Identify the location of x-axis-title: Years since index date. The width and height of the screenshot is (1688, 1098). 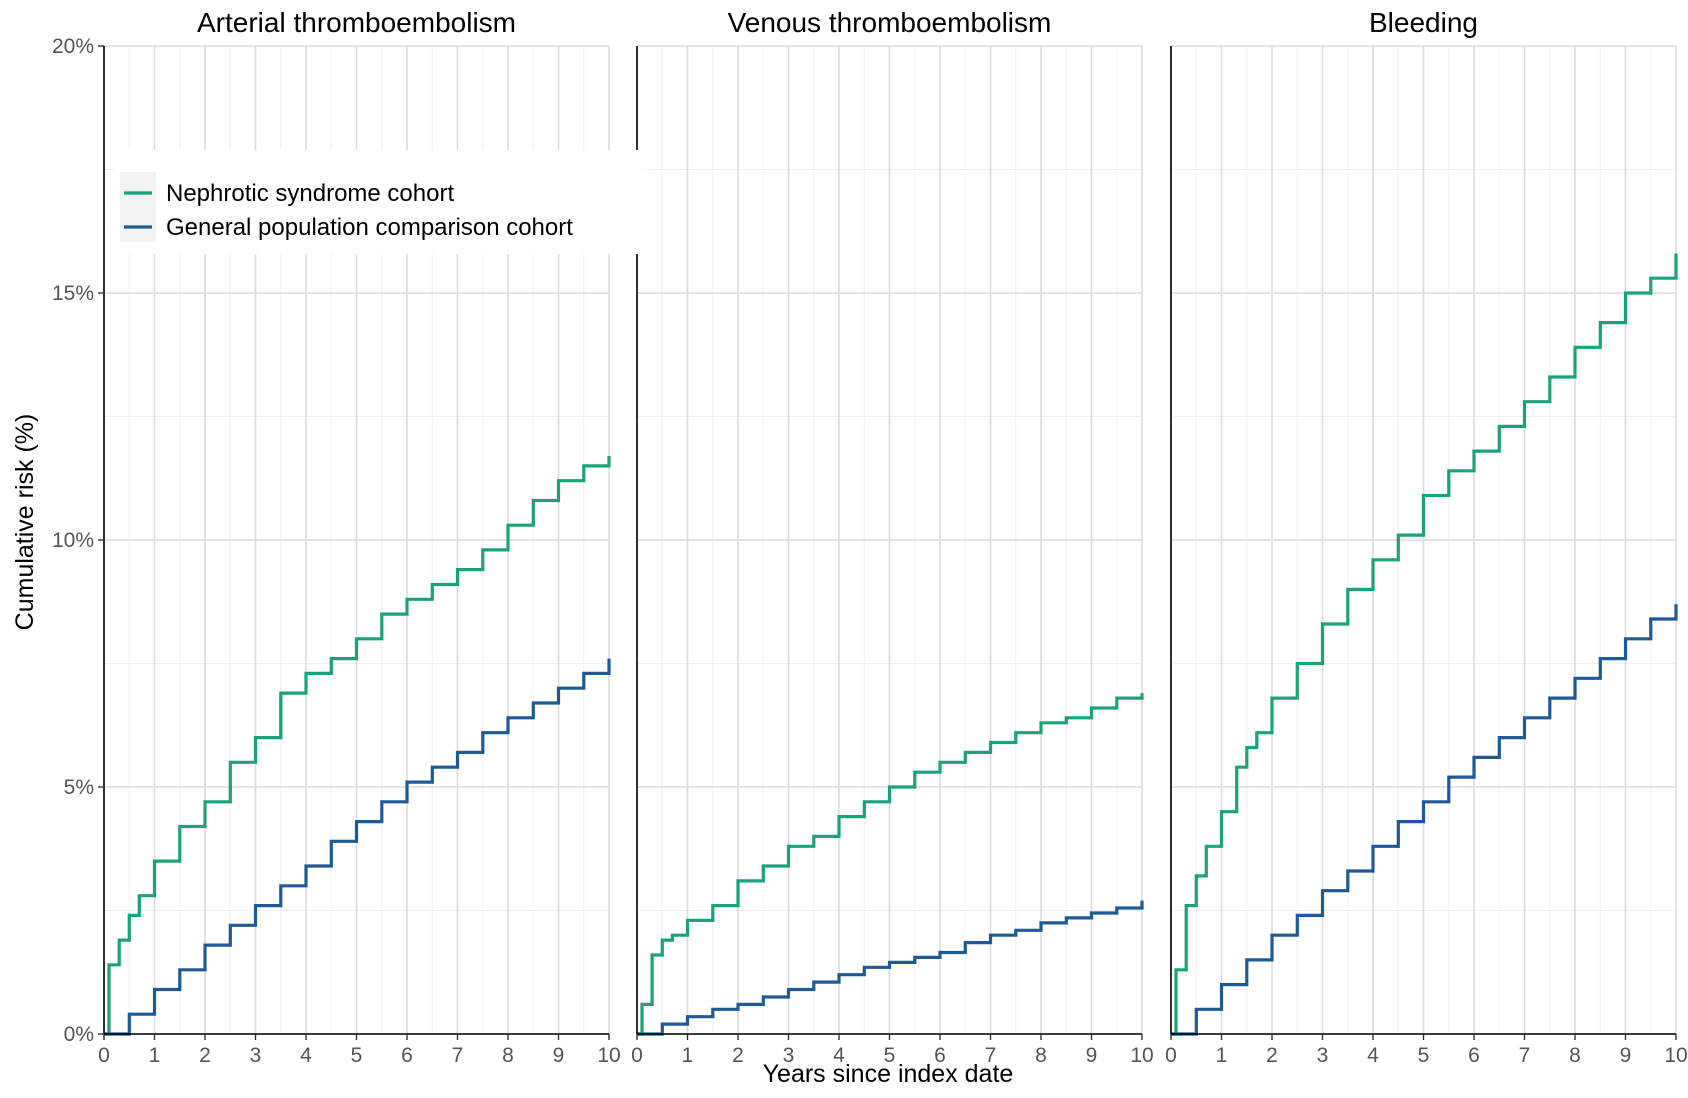
(888, 1074).